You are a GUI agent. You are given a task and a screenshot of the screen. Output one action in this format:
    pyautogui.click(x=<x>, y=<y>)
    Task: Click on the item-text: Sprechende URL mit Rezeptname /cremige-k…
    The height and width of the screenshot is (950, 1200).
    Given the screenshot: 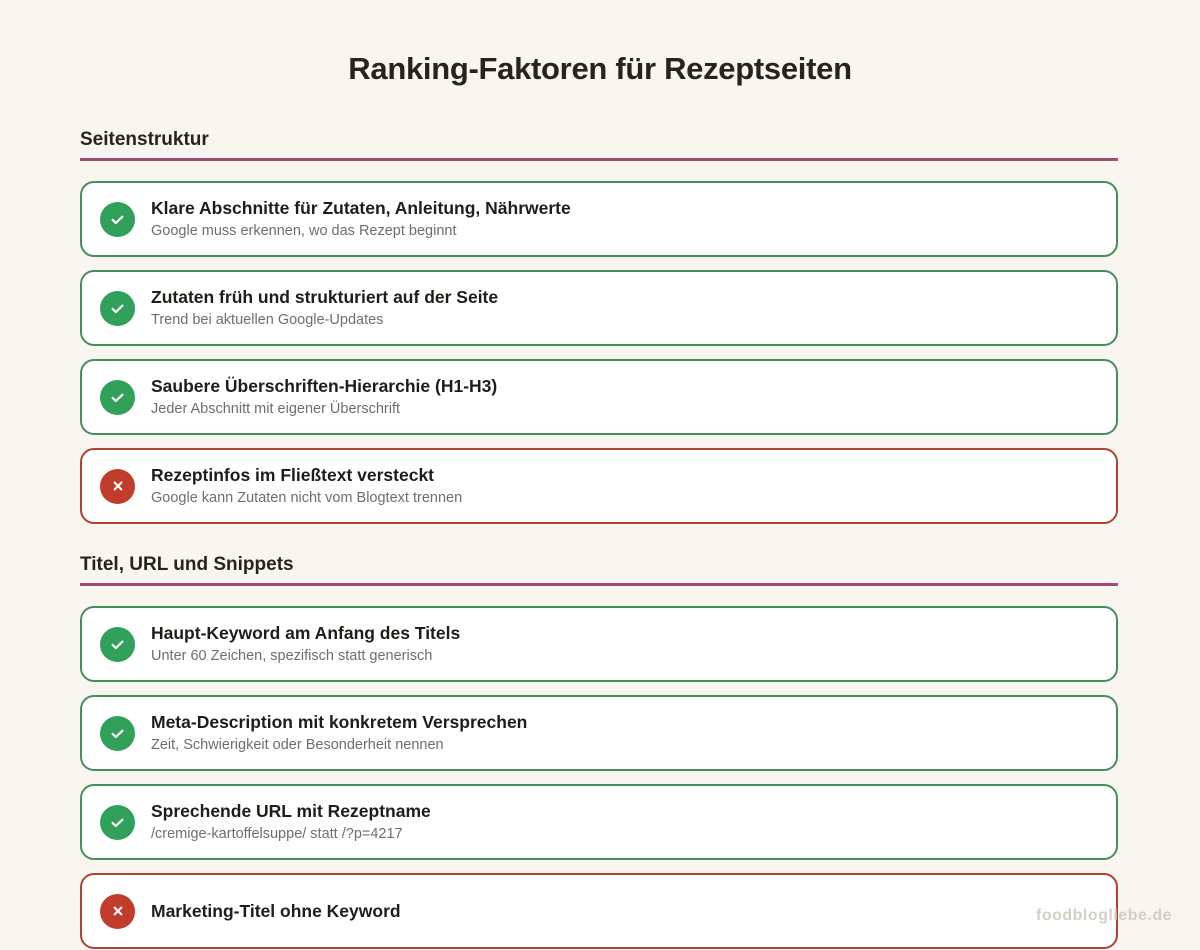 What is the action you would take?
    pyautogui.click(x=291, y=822)
    